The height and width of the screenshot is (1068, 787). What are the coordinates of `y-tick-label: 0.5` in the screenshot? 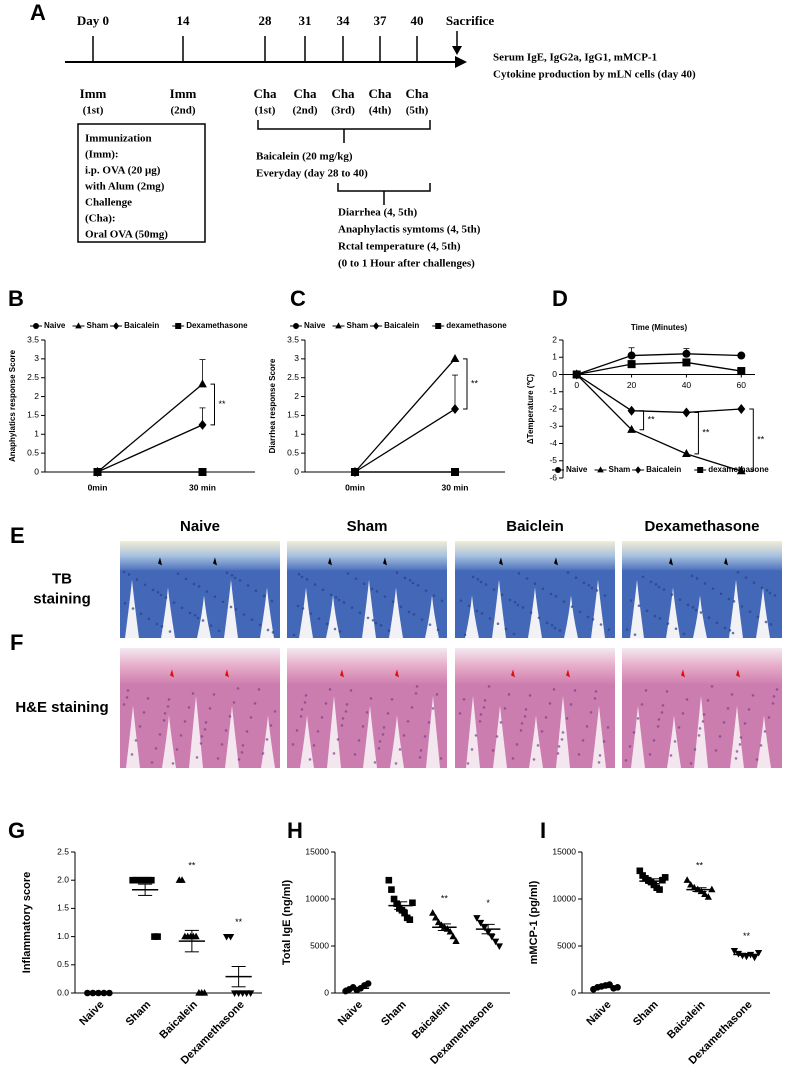 It's located at (33, 452).